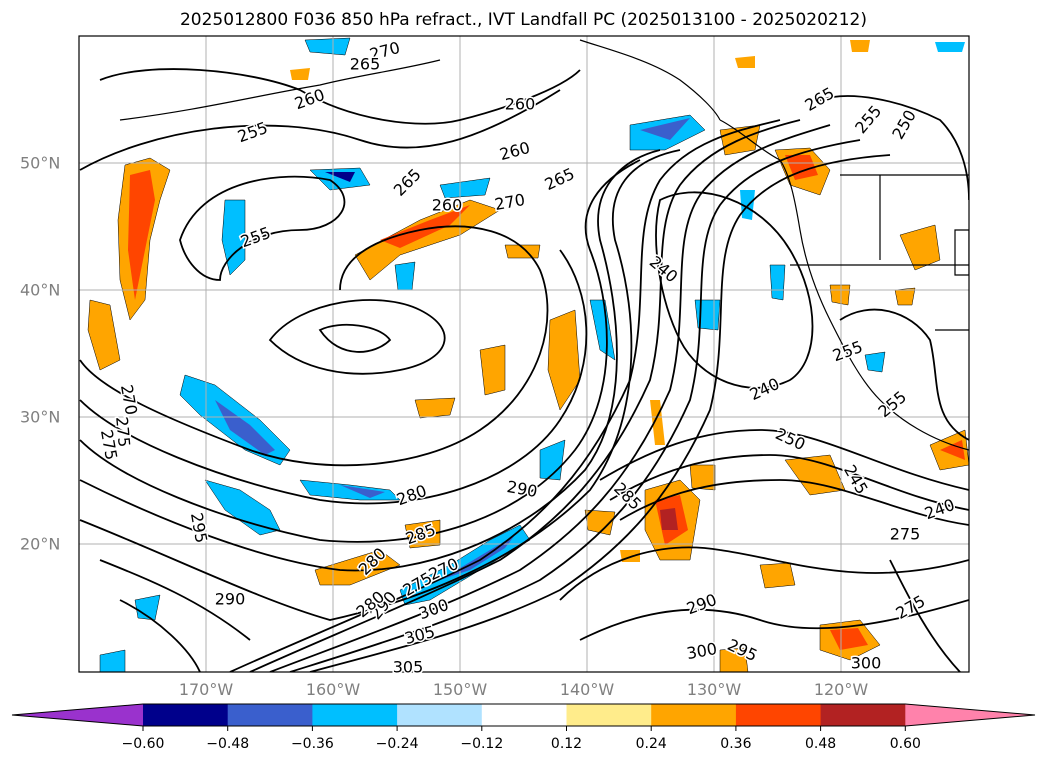 The width and height of the screenshot is (1047, 765). Describe the element at coordinates (40, 544) in the screenshot. I see `lat-label: 20°N` at that location.